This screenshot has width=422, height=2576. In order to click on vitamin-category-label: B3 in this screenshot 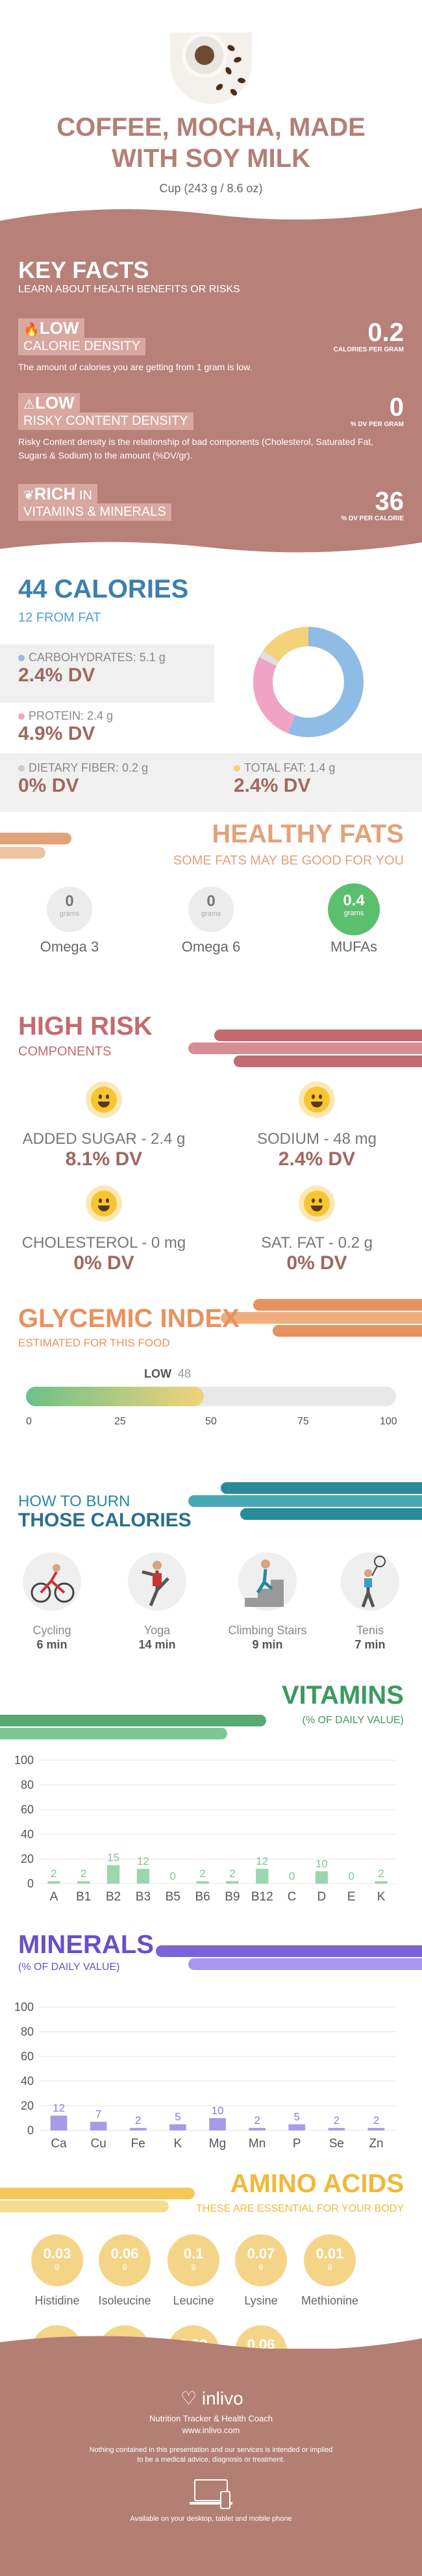, I will do `click(144, 1897)`.